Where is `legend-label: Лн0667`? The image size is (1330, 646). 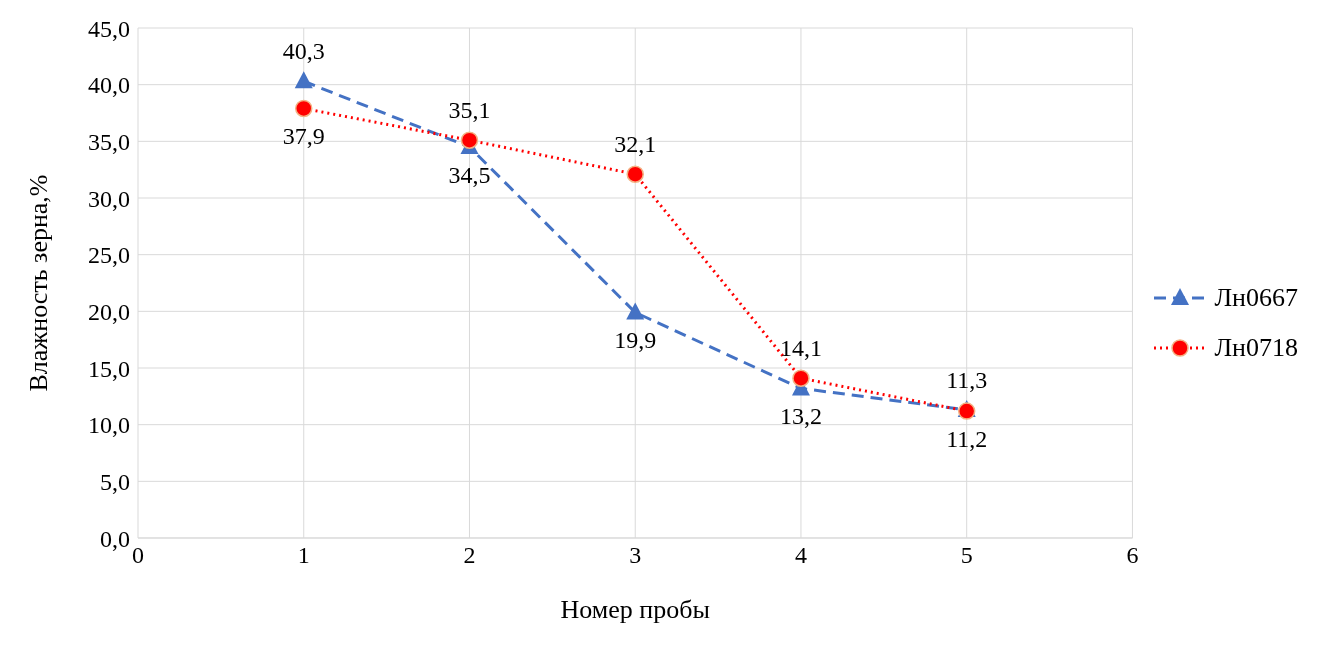
legend-label: Лн0667 is located at coordinates (1256, 298).